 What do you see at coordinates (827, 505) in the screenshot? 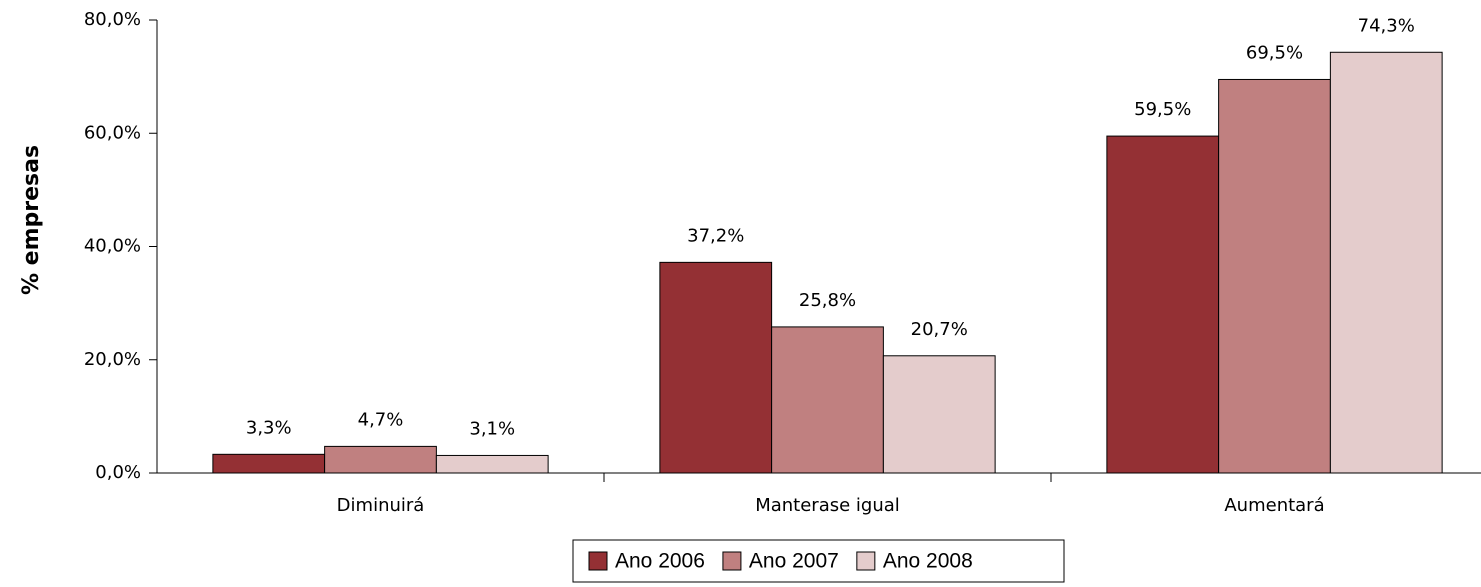
I see `x-tick-label: Manterase igual` at bounding box center [827, 505].